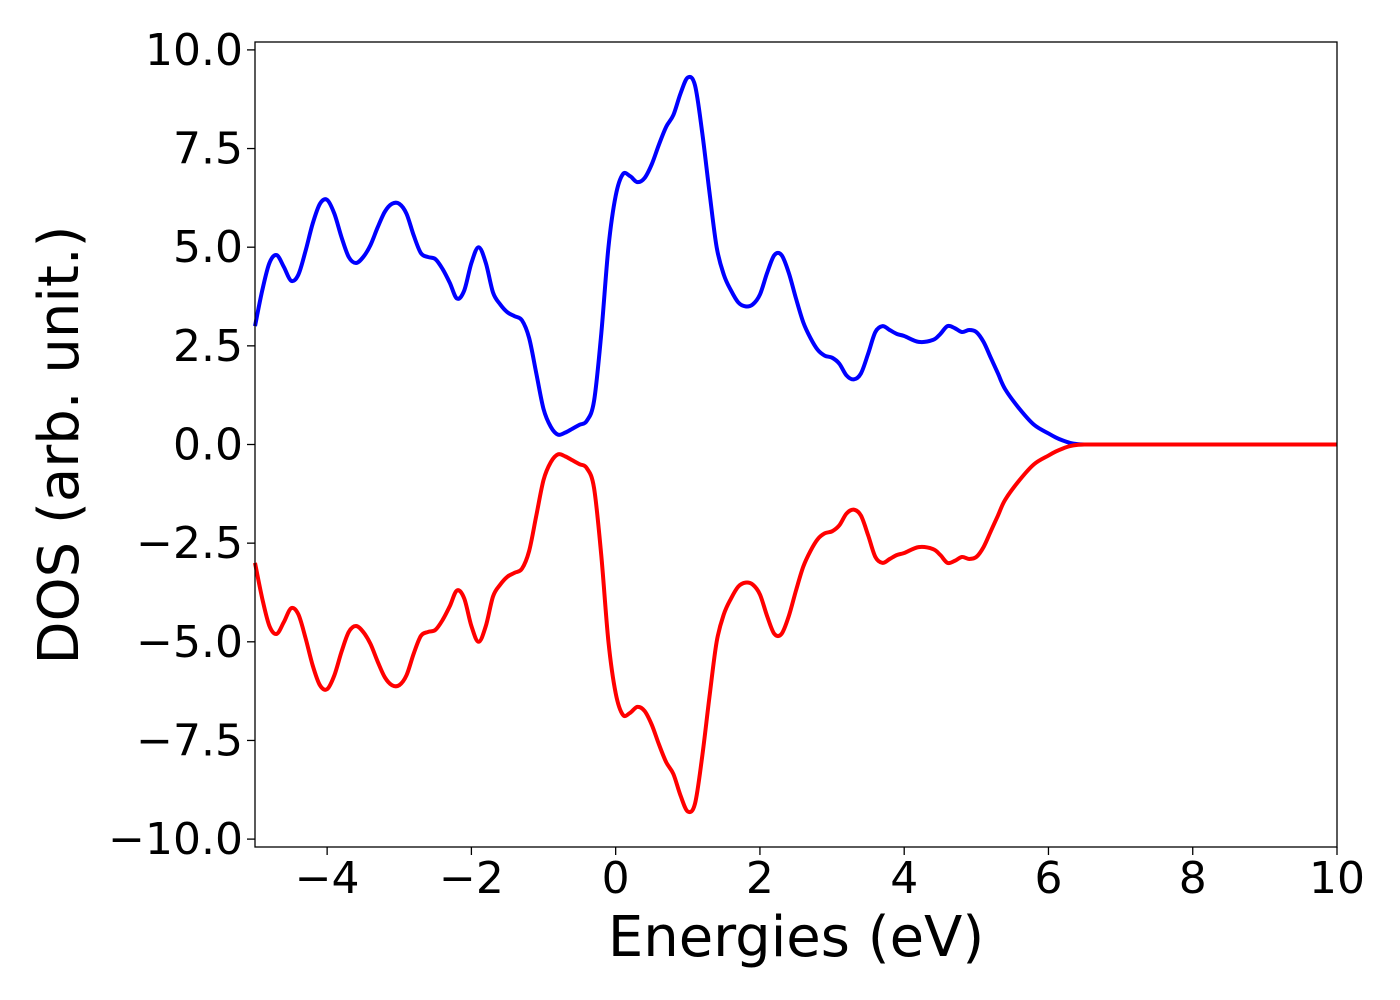  Describe the element at coordinates (208, 149) in the screenshot. I see `y-tick-label: 7.5` at that location.